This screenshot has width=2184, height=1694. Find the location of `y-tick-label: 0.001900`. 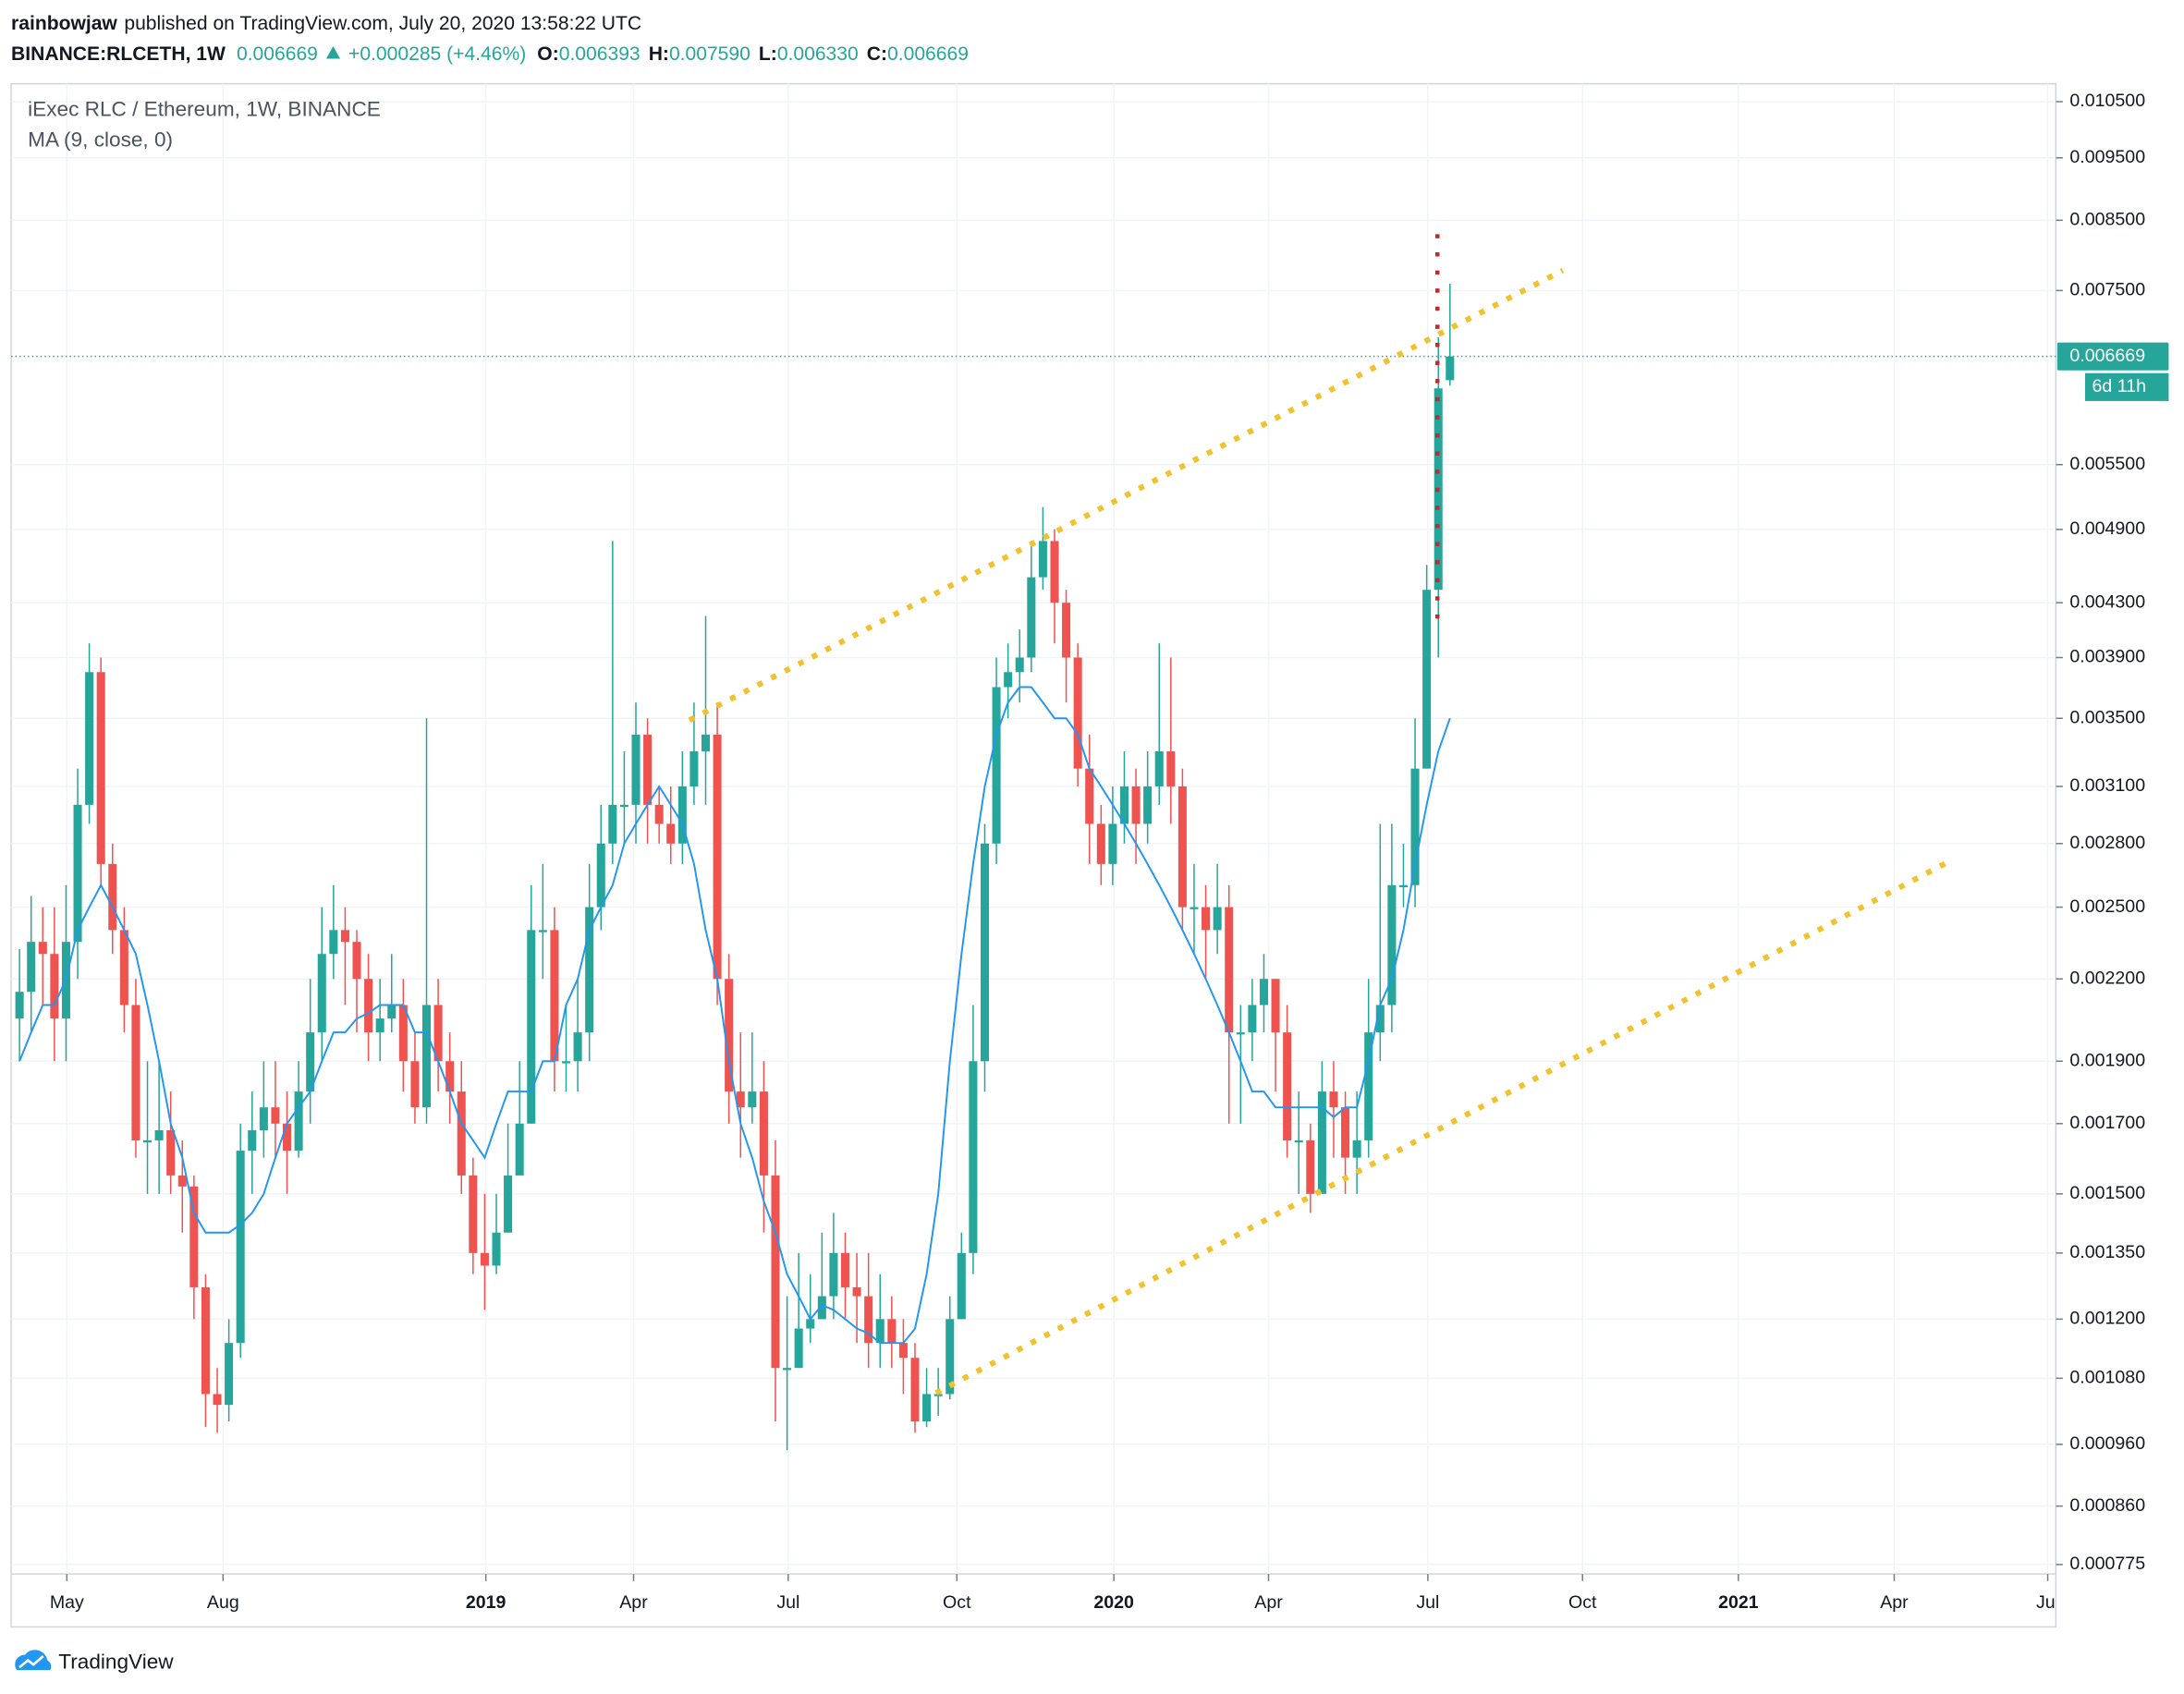

y-tick-label: 0.001900 is located at coordinates (2107, 1060).